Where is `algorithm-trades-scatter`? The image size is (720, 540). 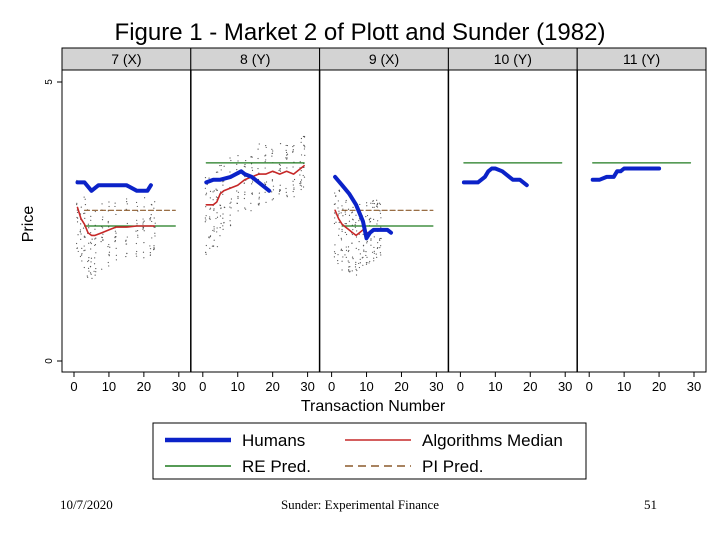
algorithm-trades-scatter is located at coordinates (255, 195).